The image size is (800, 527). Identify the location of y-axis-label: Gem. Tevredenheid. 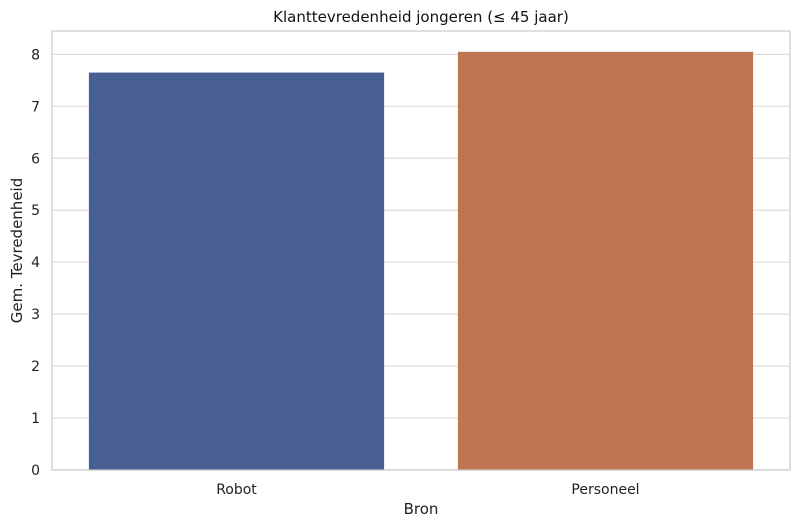
(17, 250).